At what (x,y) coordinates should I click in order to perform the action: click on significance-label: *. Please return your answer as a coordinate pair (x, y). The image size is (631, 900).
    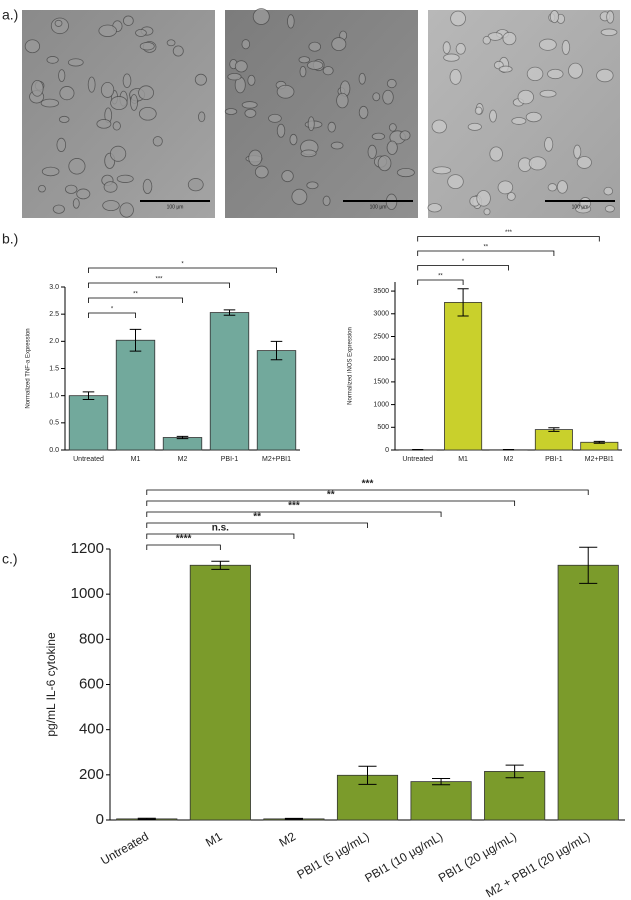
    Looking at the image, I should click on (182, 265).